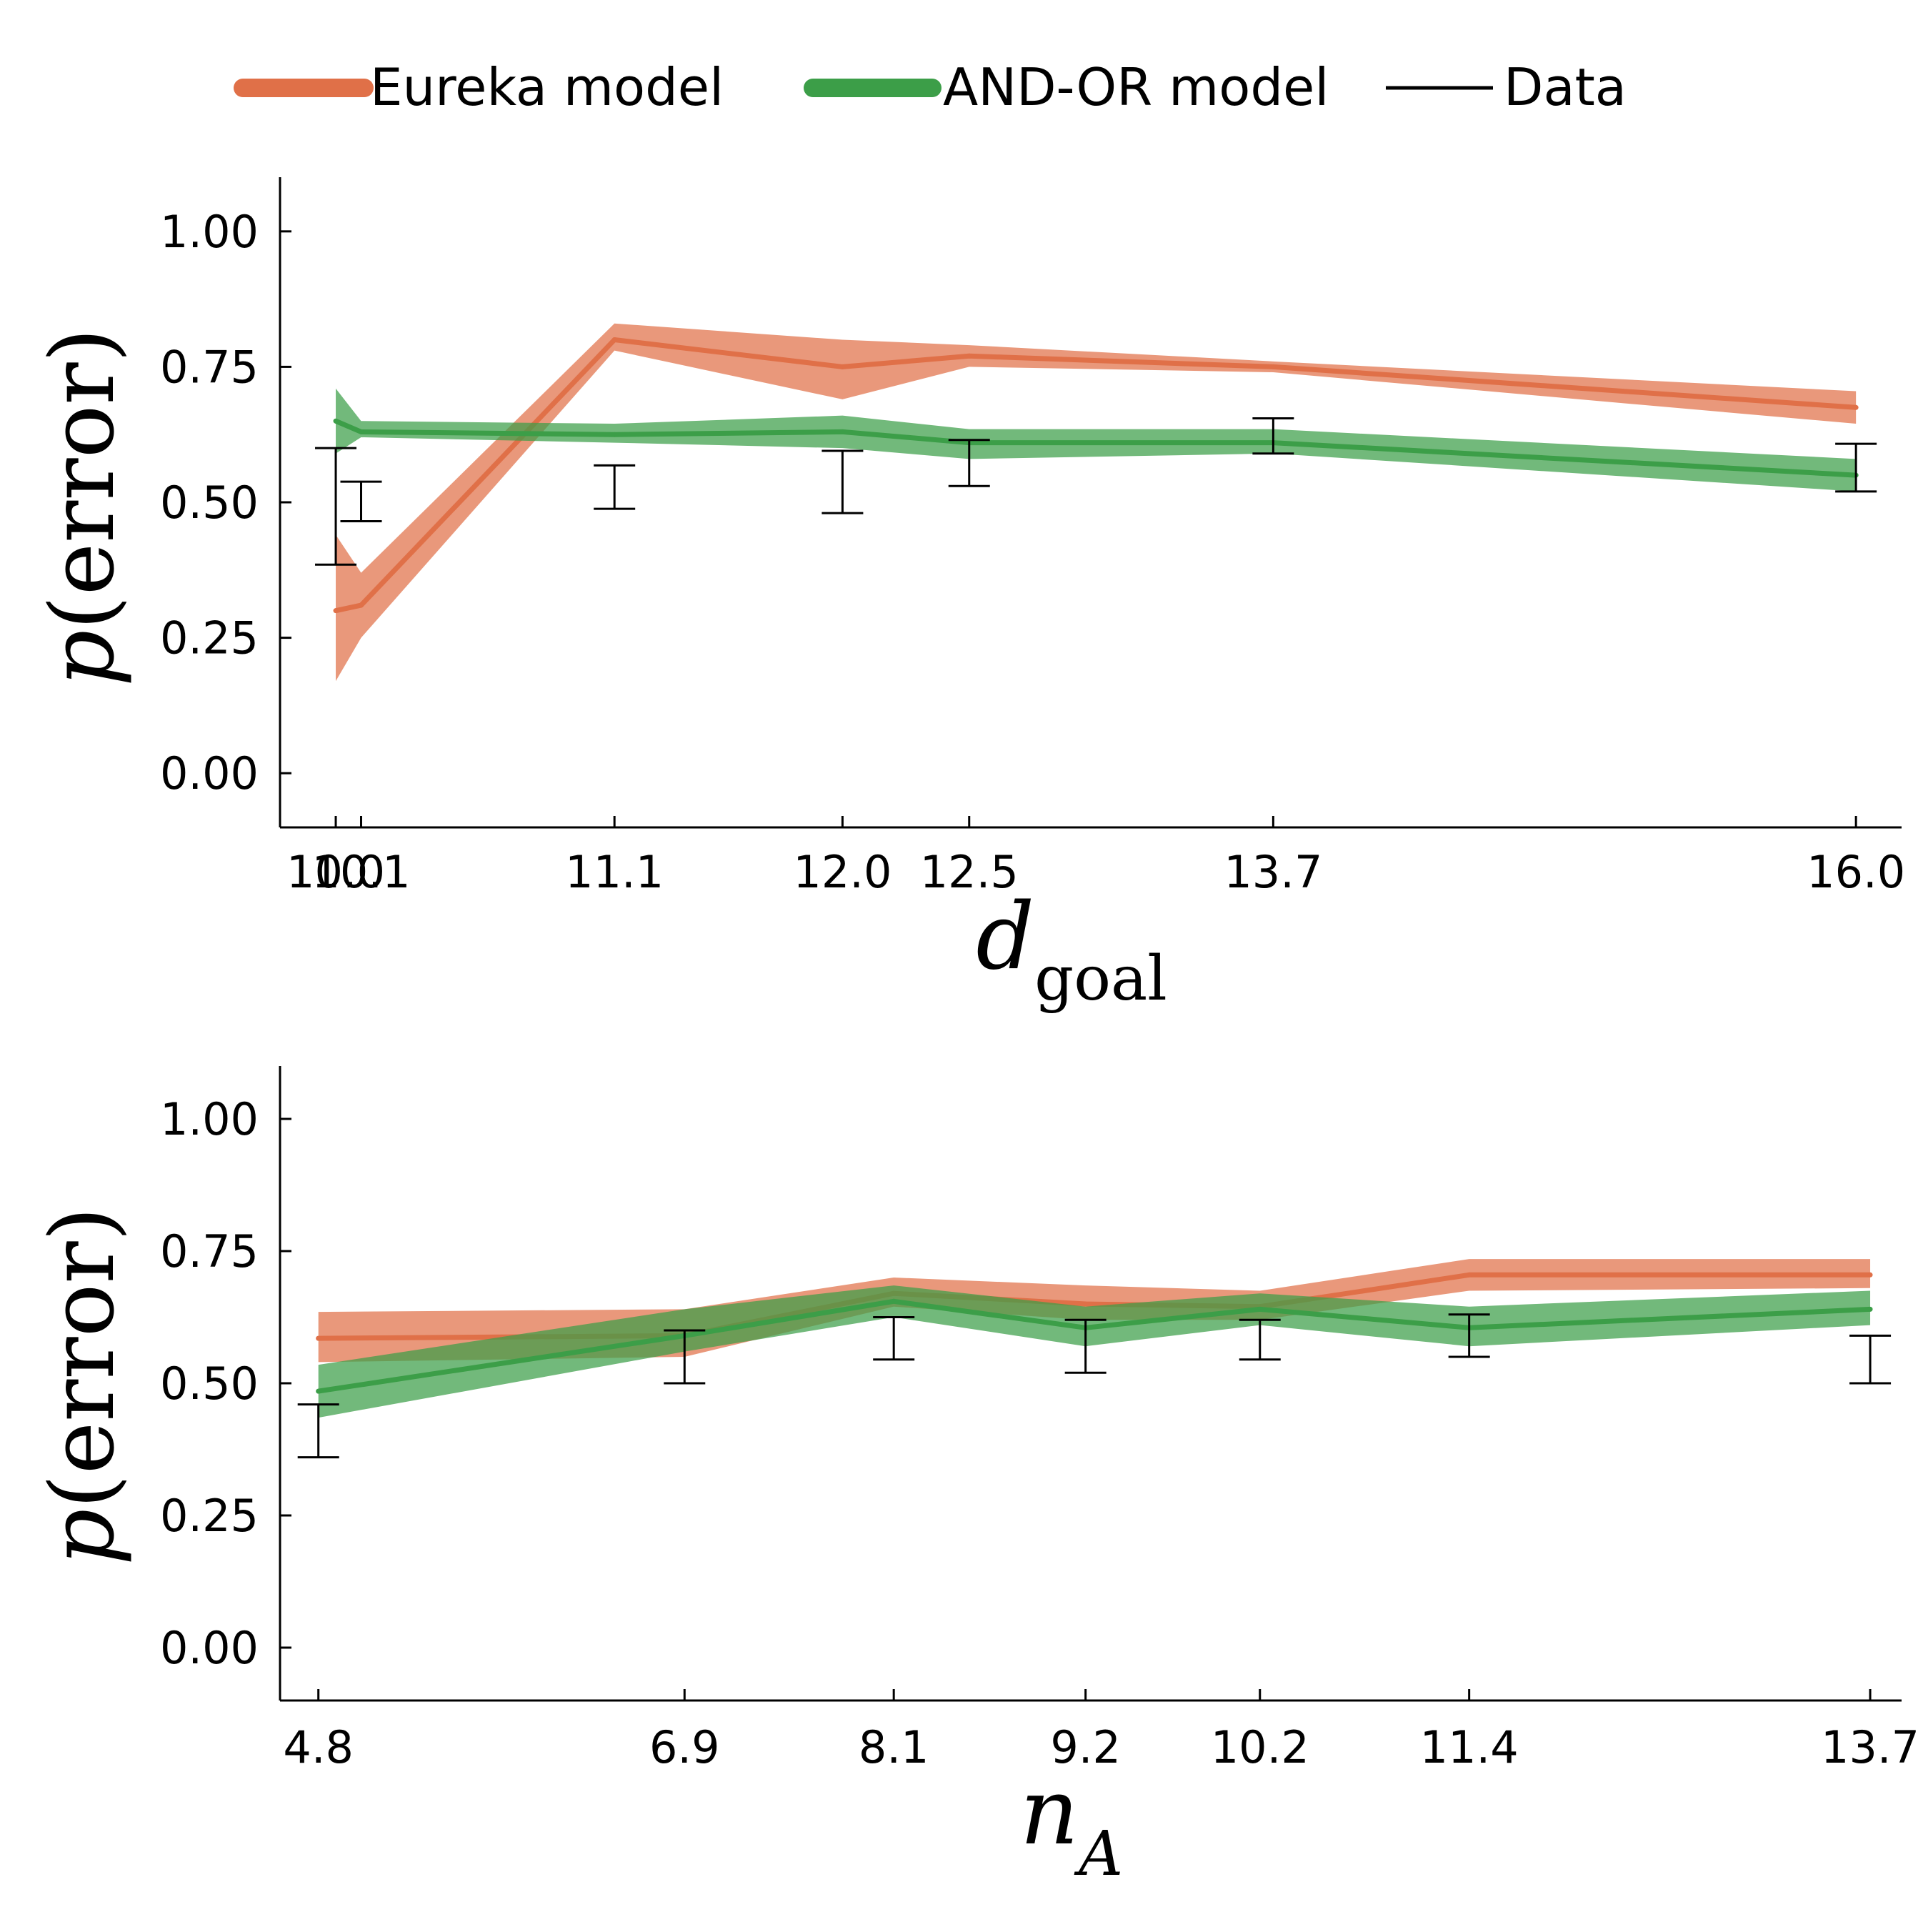 The width and height of the screenshot is (1928, 1932). I want to click on x-axis-label: nA, so click(1072, 1824).